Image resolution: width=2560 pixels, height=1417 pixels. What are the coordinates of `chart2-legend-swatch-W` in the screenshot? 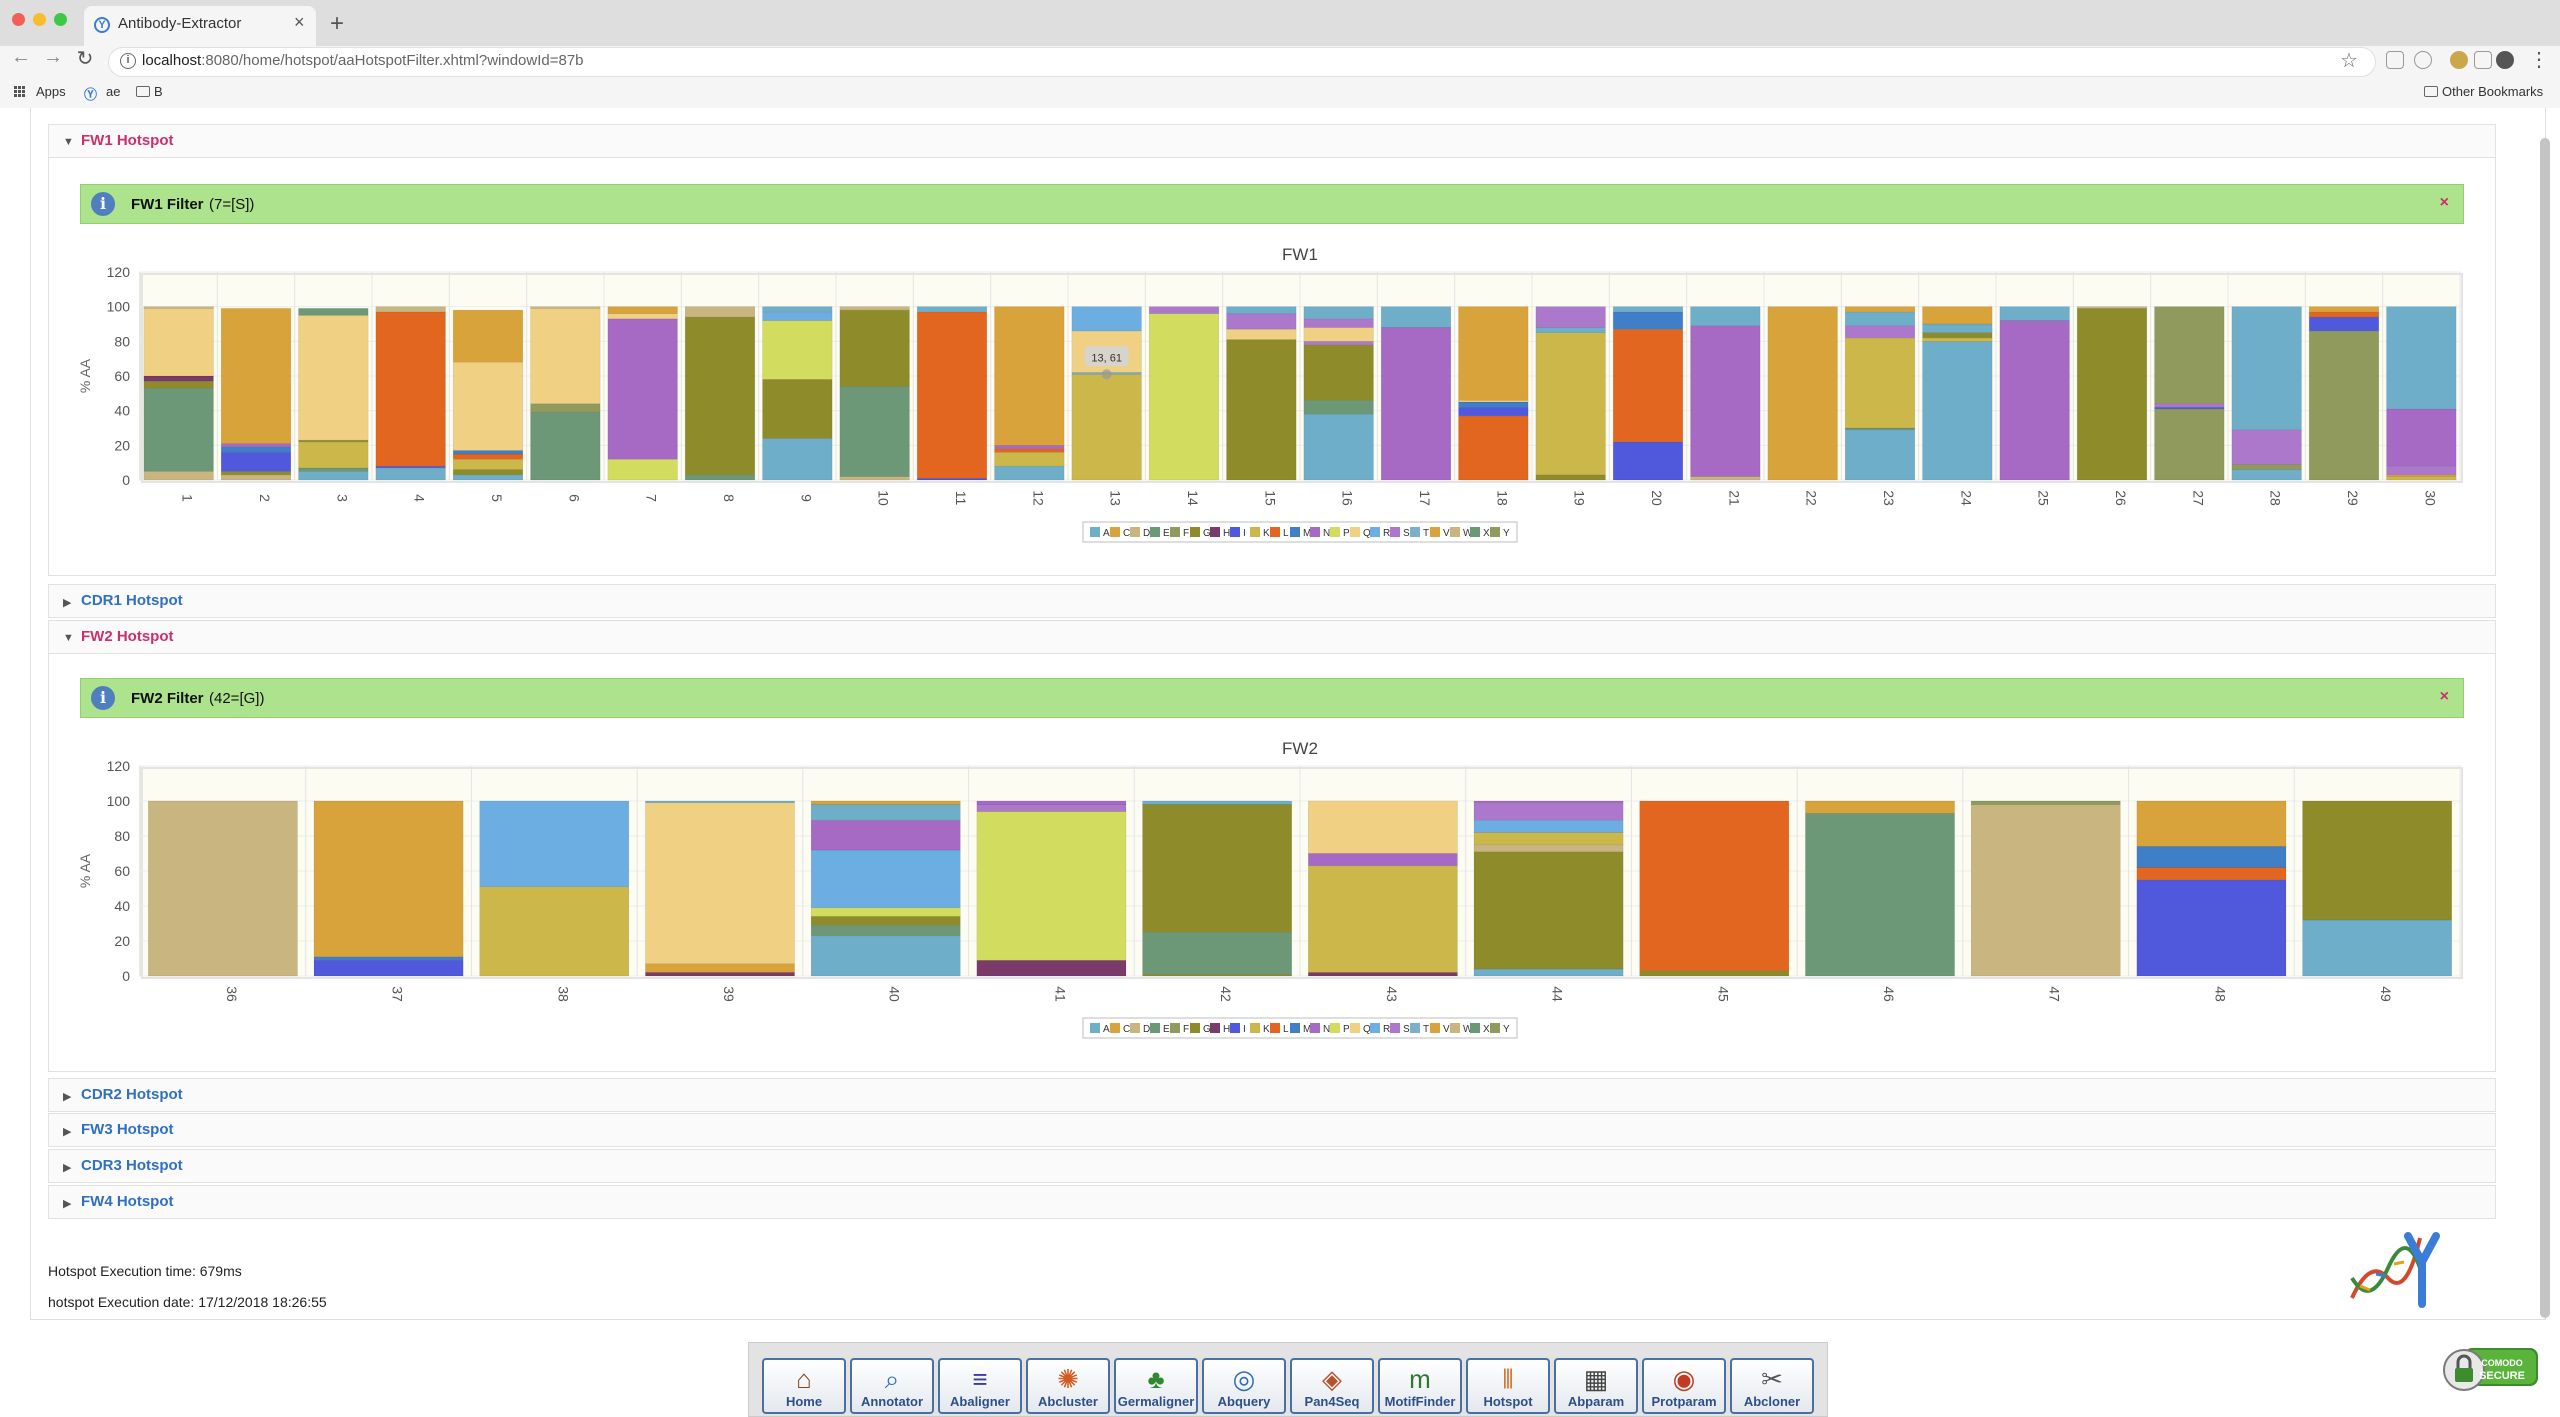 It's located at (1455, 1028).